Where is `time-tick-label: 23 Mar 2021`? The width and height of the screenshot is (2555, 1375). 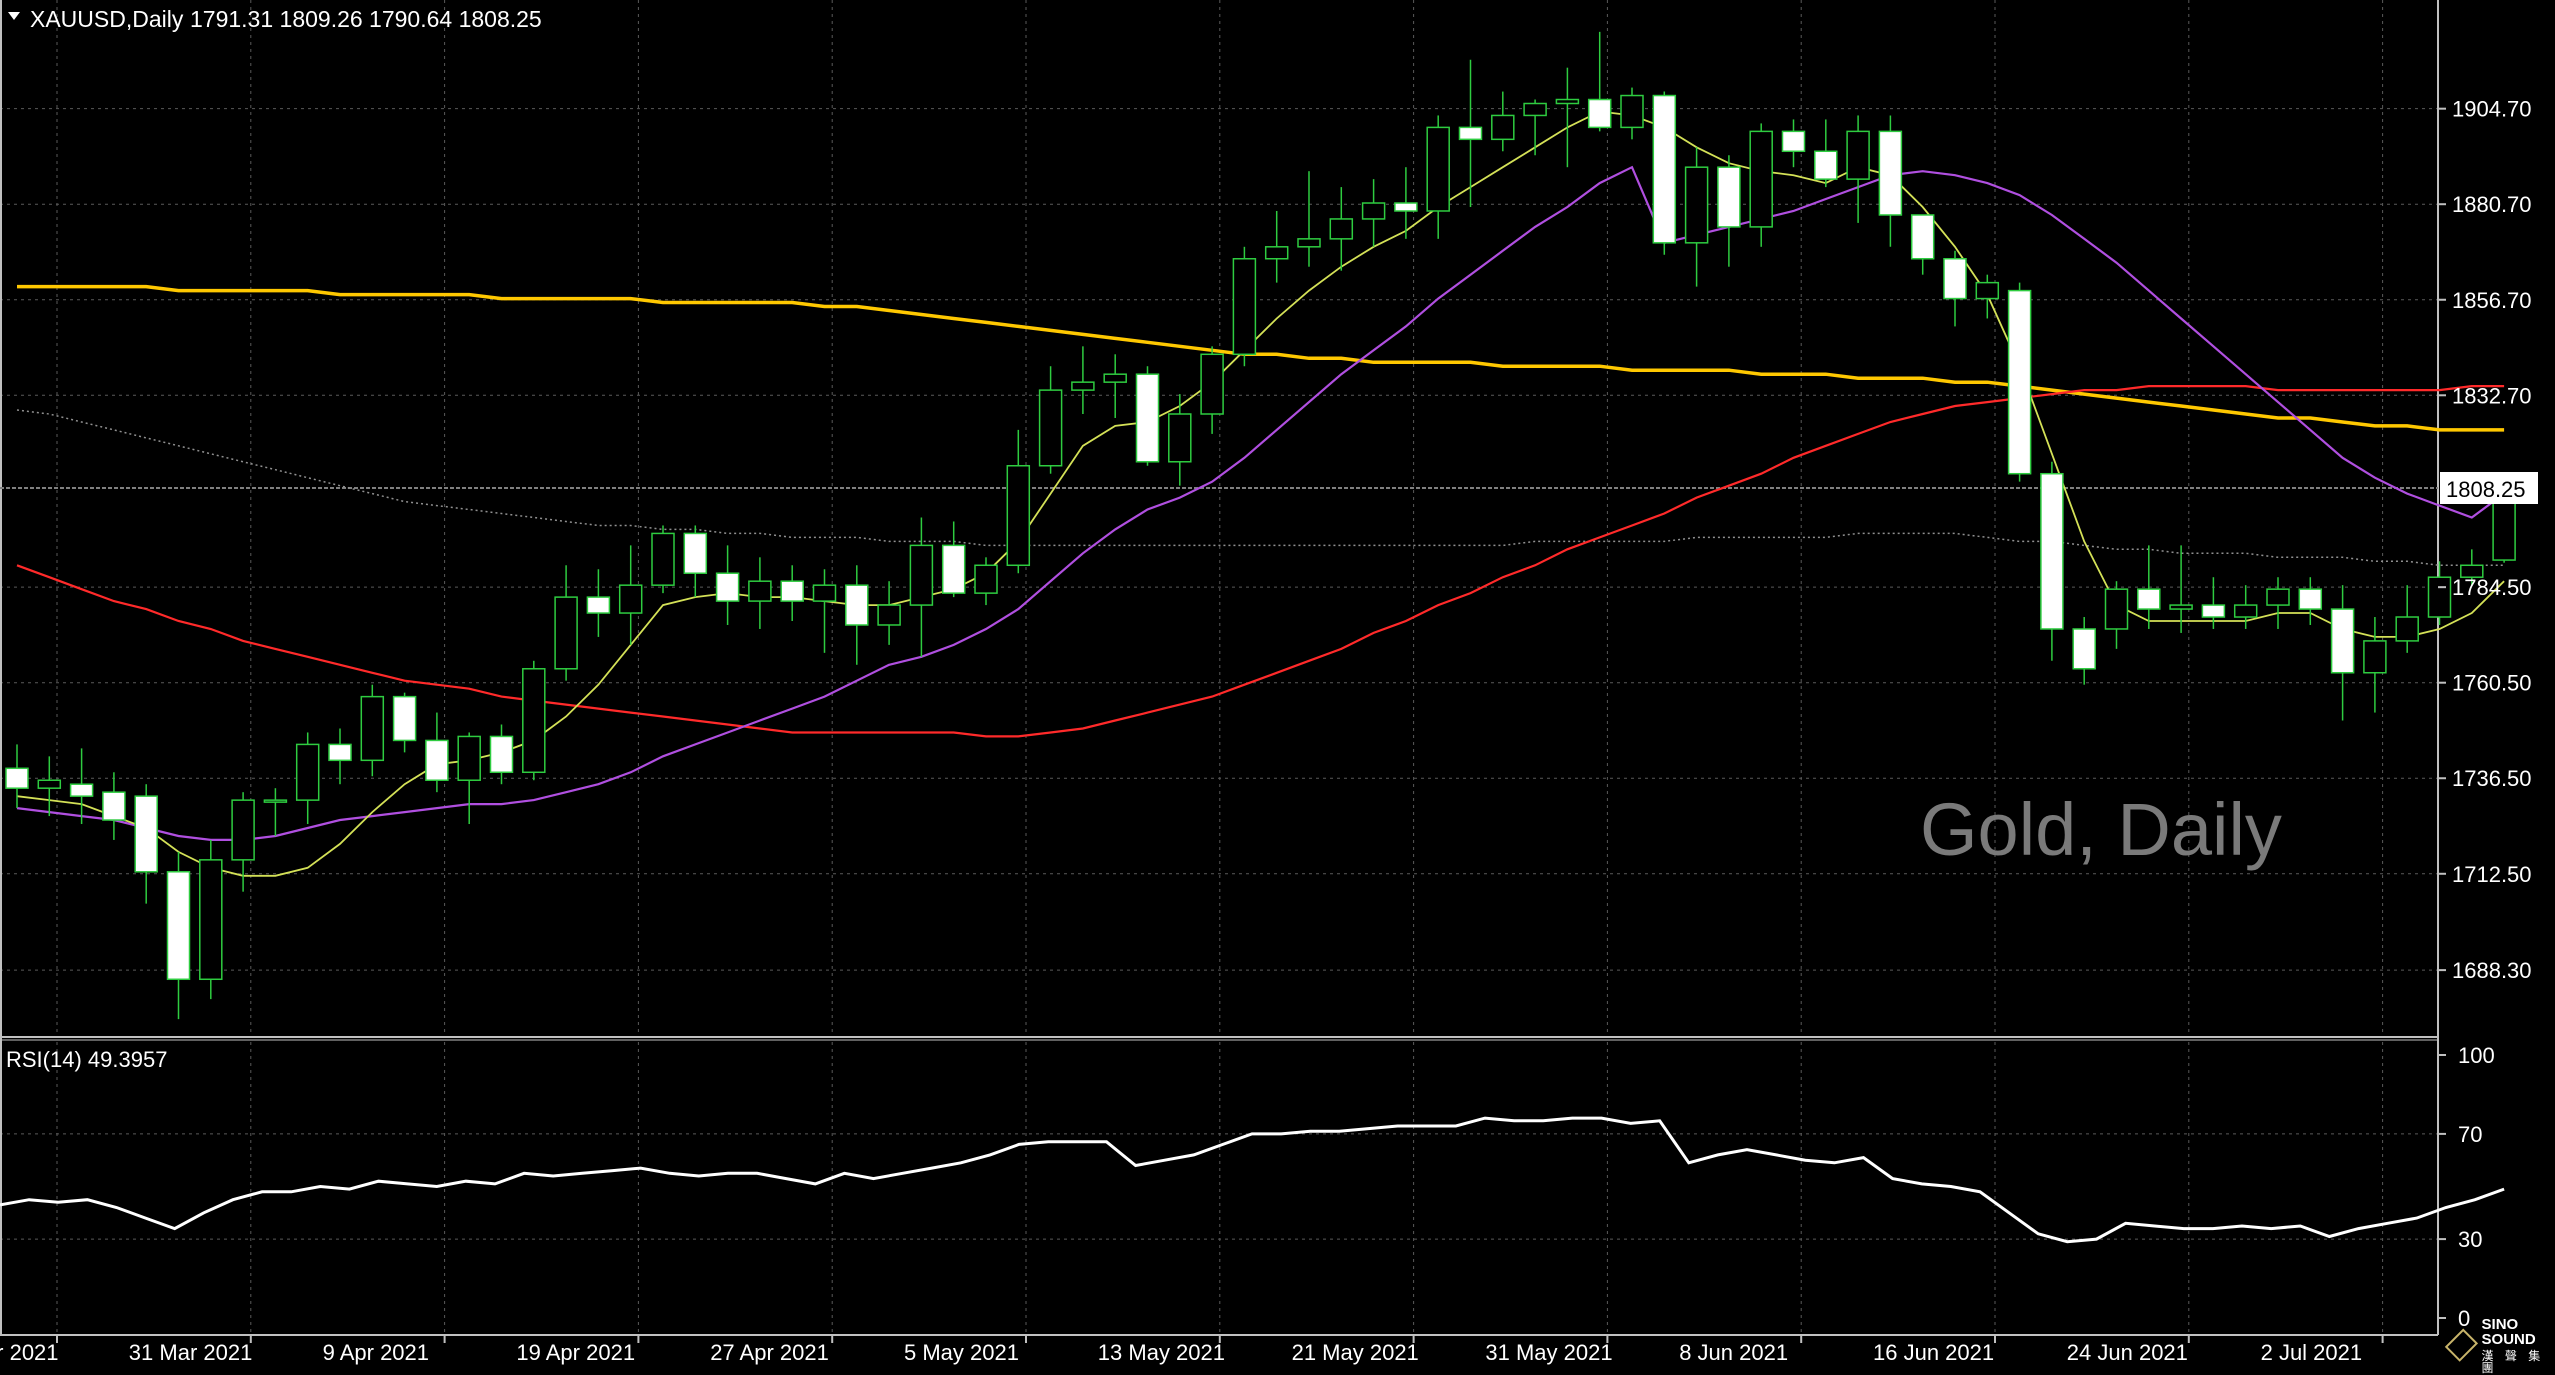
time-tick-label: 23 Mar 2021 is located at coordinates (29, 1352).